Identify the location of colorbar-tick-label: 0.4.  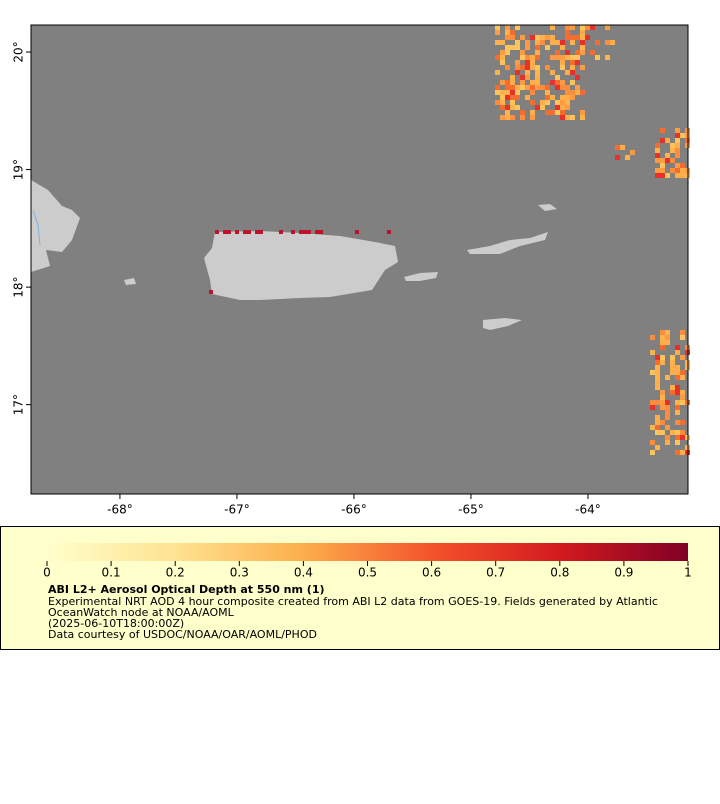
(303, 573).